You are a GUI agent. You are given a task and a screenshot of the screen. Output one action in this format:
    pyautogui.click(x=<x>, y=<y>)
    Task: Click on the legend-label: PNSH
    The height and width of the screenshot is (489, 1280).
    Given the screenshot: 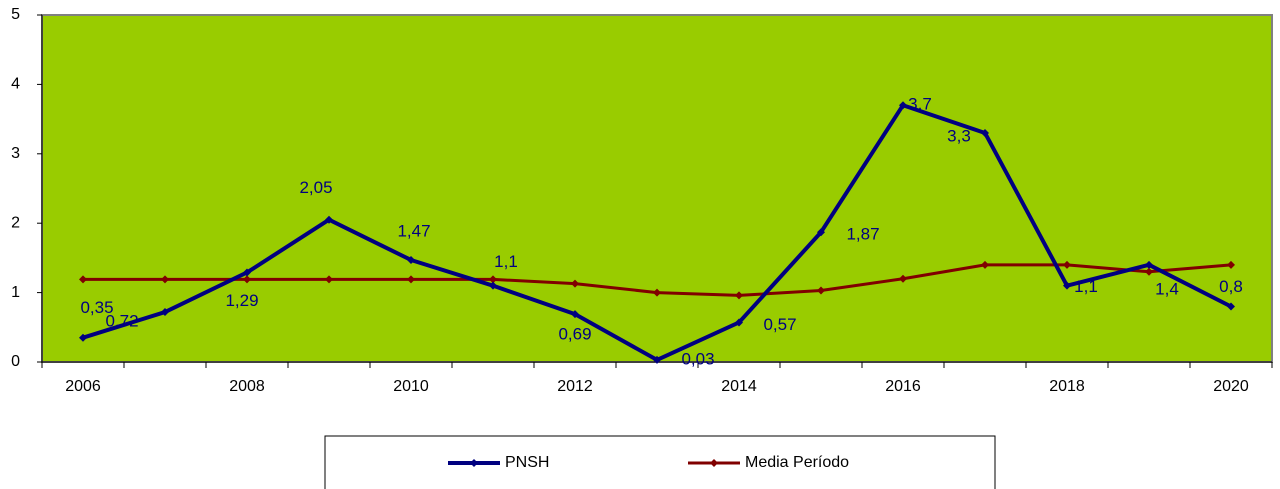 What is the action you would take?
    pyautogui.click(x=527, y=462)
    